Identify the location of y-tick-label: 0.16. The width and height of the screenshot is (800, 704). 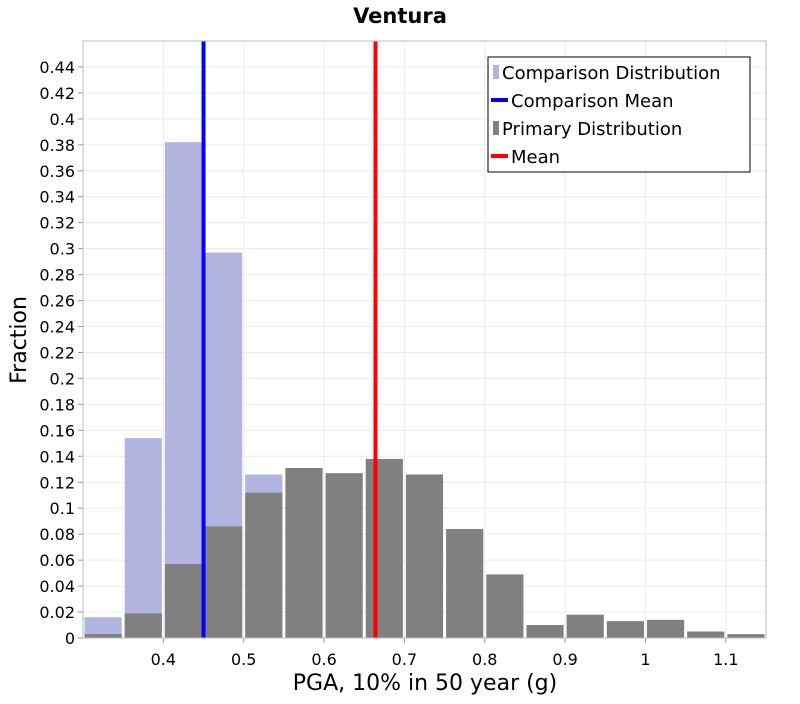
(57, 430).